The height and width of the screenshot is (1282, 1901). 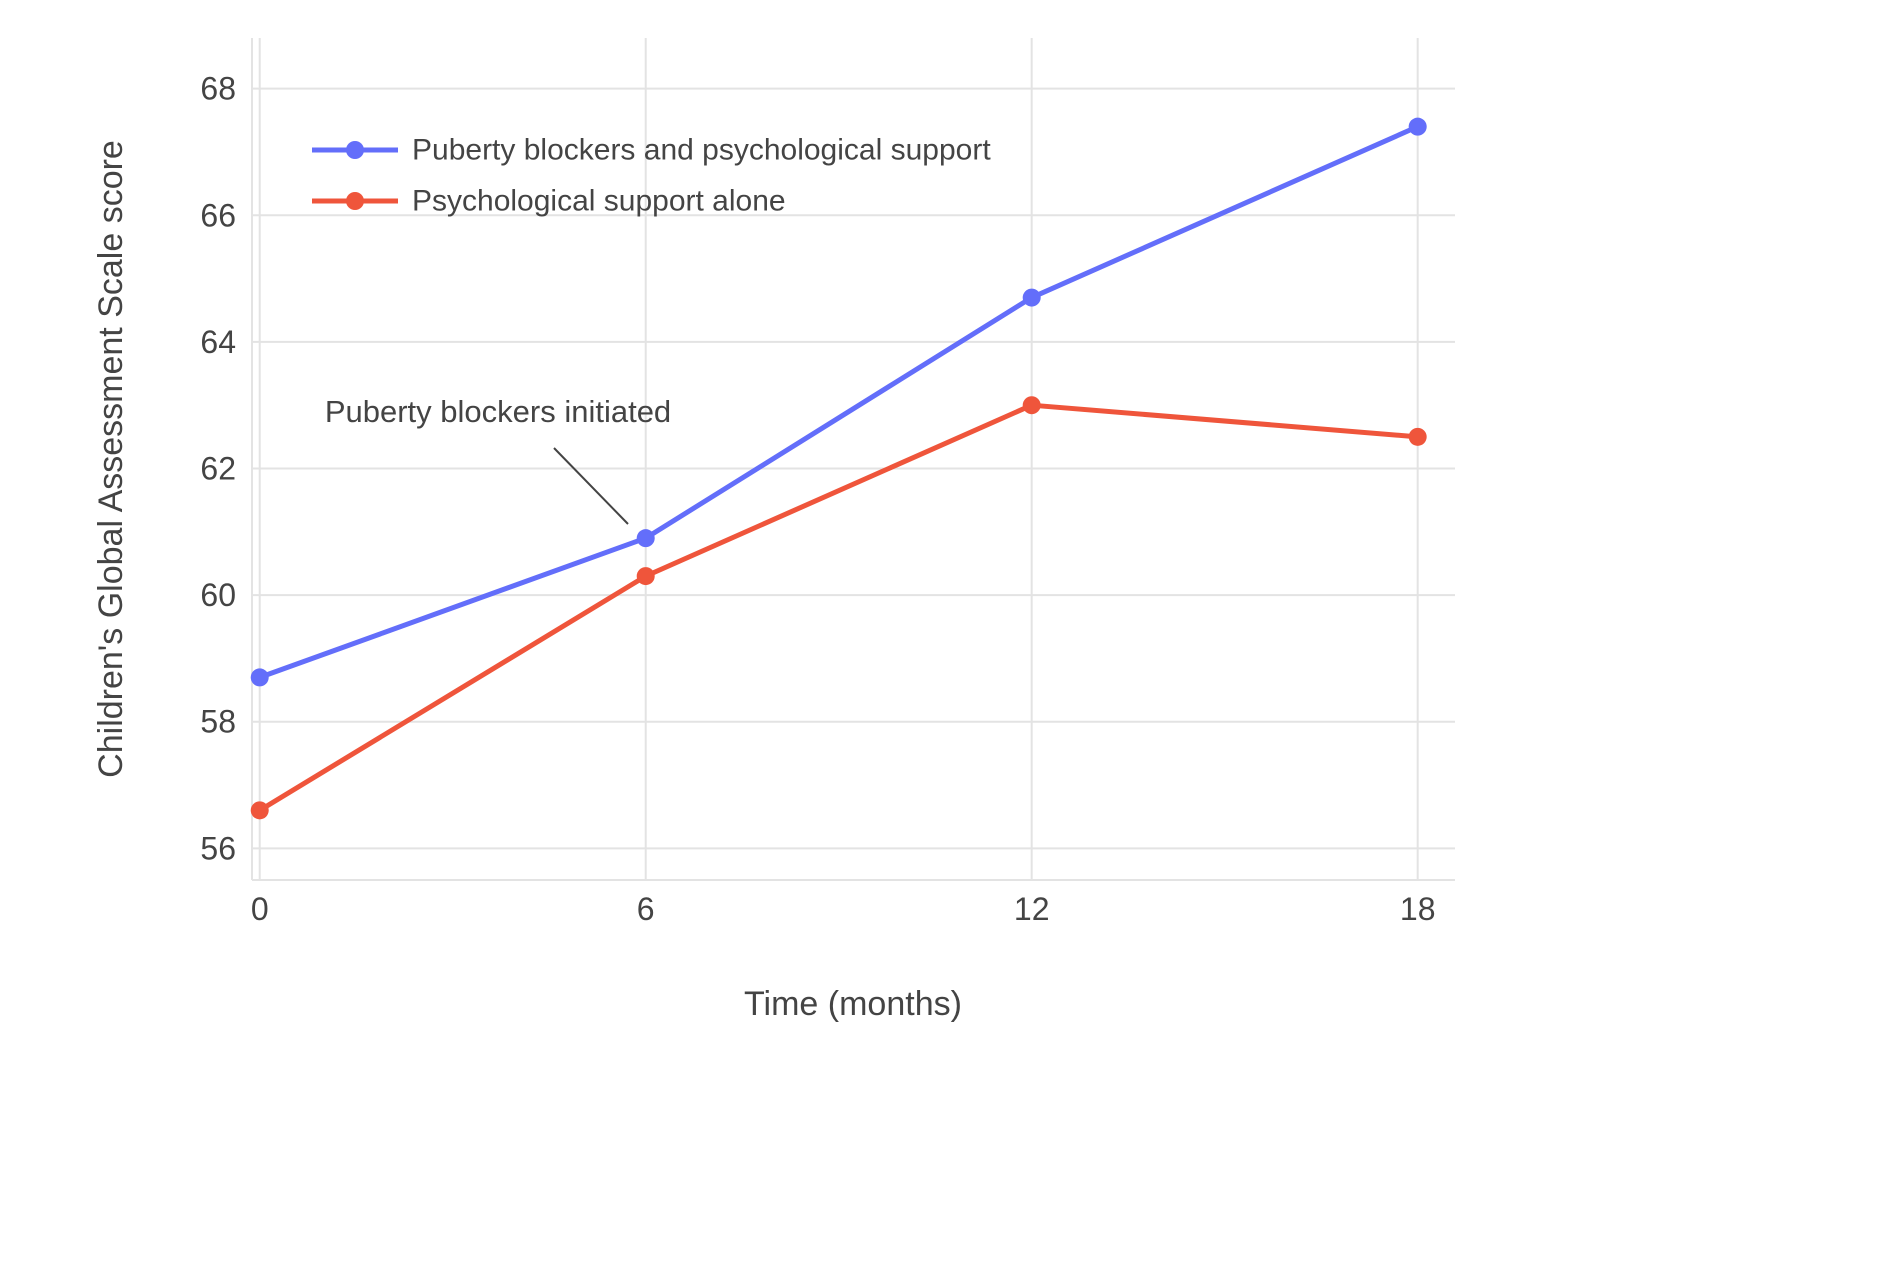 I want to click on legend-item-psych-alone: Psychological support alone, so click(x=549, y=201).